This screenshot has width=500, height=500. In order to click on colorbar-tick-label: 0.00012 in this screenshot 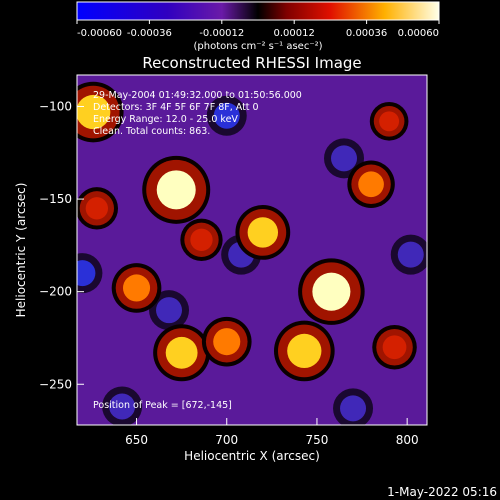, I will do `click(294, 33)`.